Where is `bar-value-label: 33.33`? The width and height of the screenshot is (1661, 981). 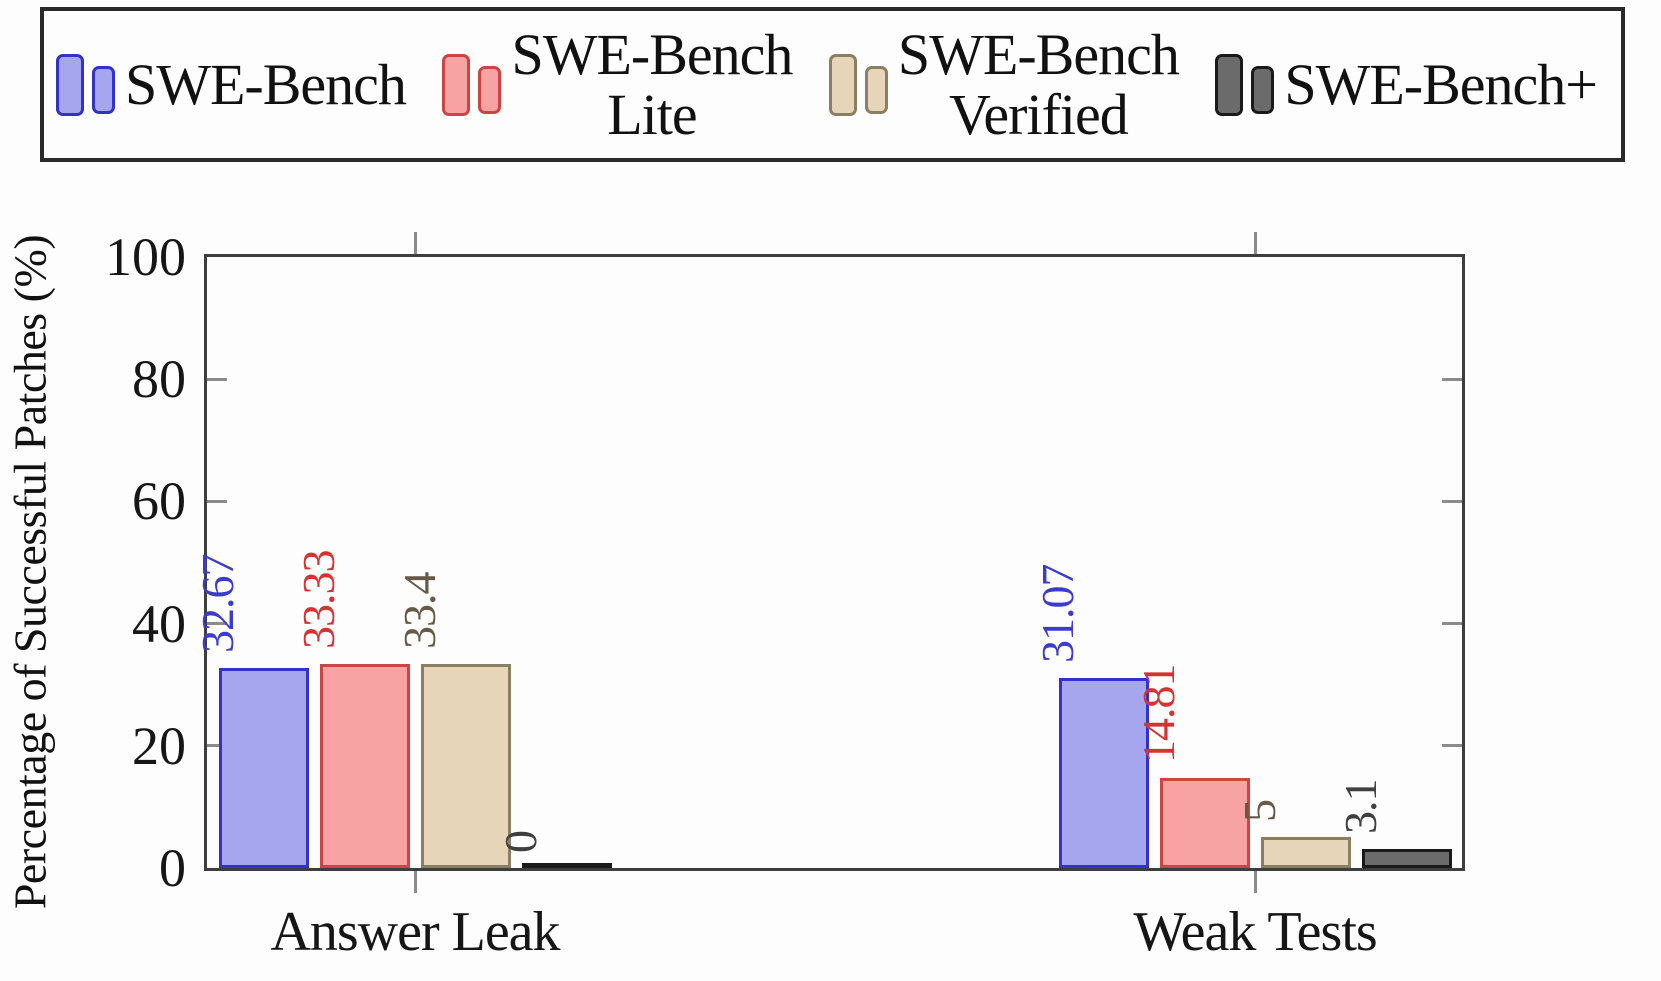
bar-value-label: 33.33 is located at coordinates (318, 600).